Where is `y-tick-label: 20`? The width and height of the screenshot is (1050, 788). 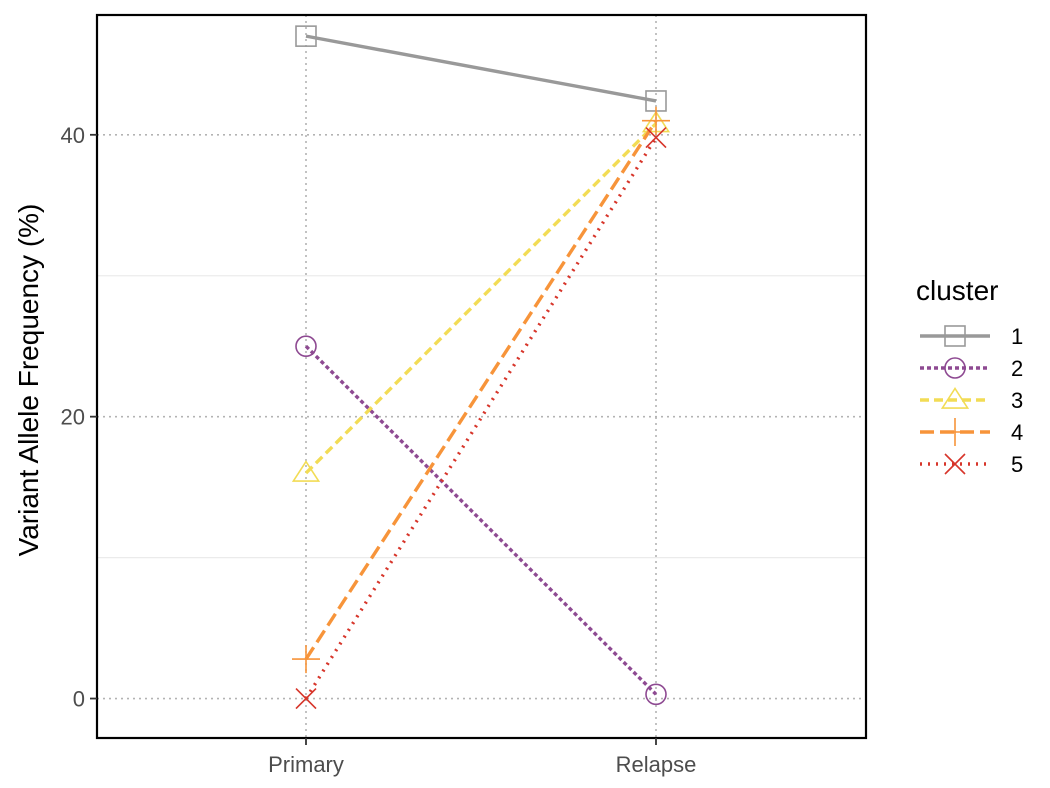 y-tick-label: 20 is located at coordinates (73, 417).